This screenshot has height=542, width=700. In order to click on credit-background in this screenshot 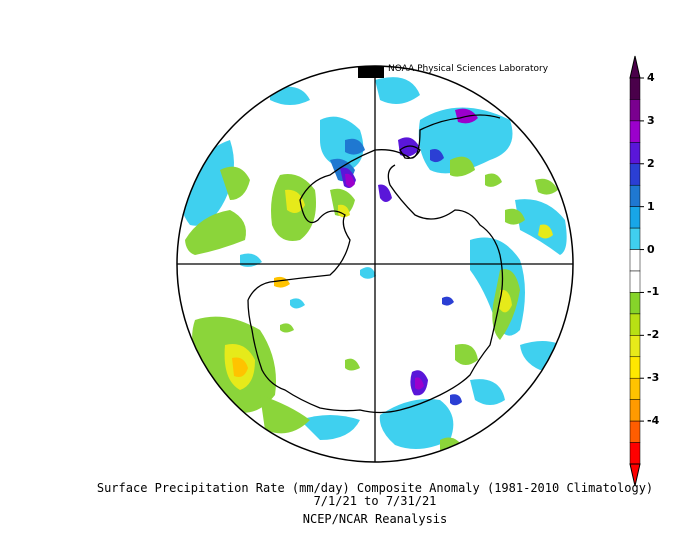, I will do `click(371, 72)`.